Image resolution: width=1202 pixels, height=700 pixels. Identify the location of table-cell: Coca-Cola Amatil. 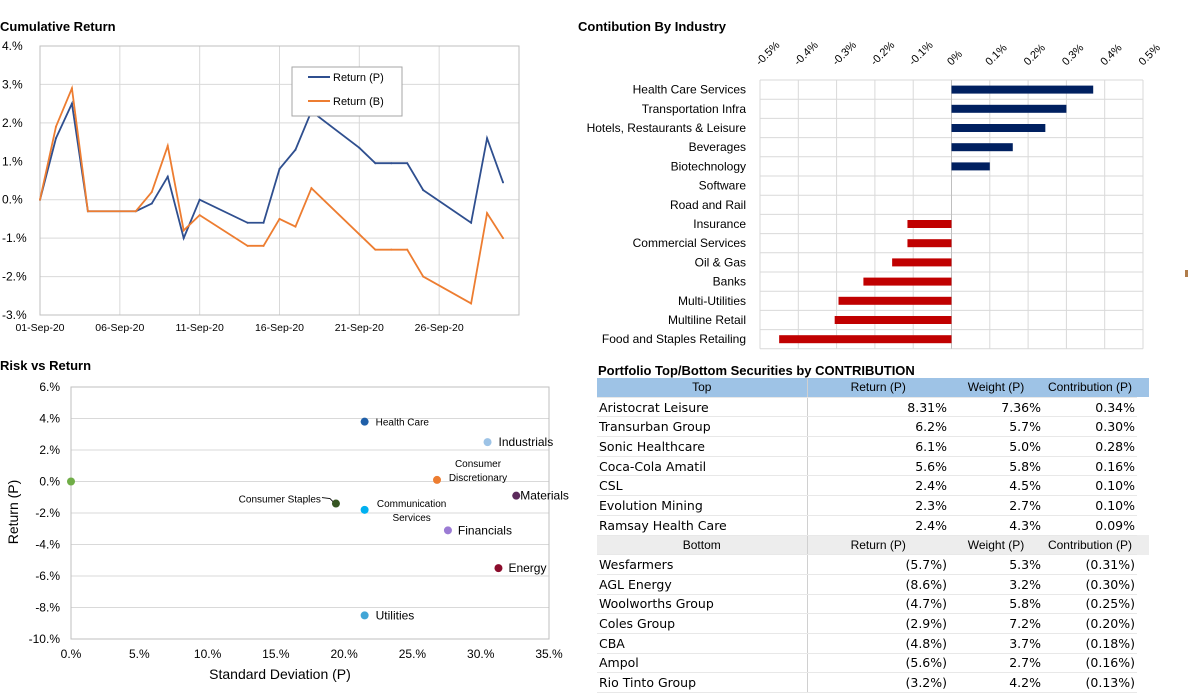
(702, 466).